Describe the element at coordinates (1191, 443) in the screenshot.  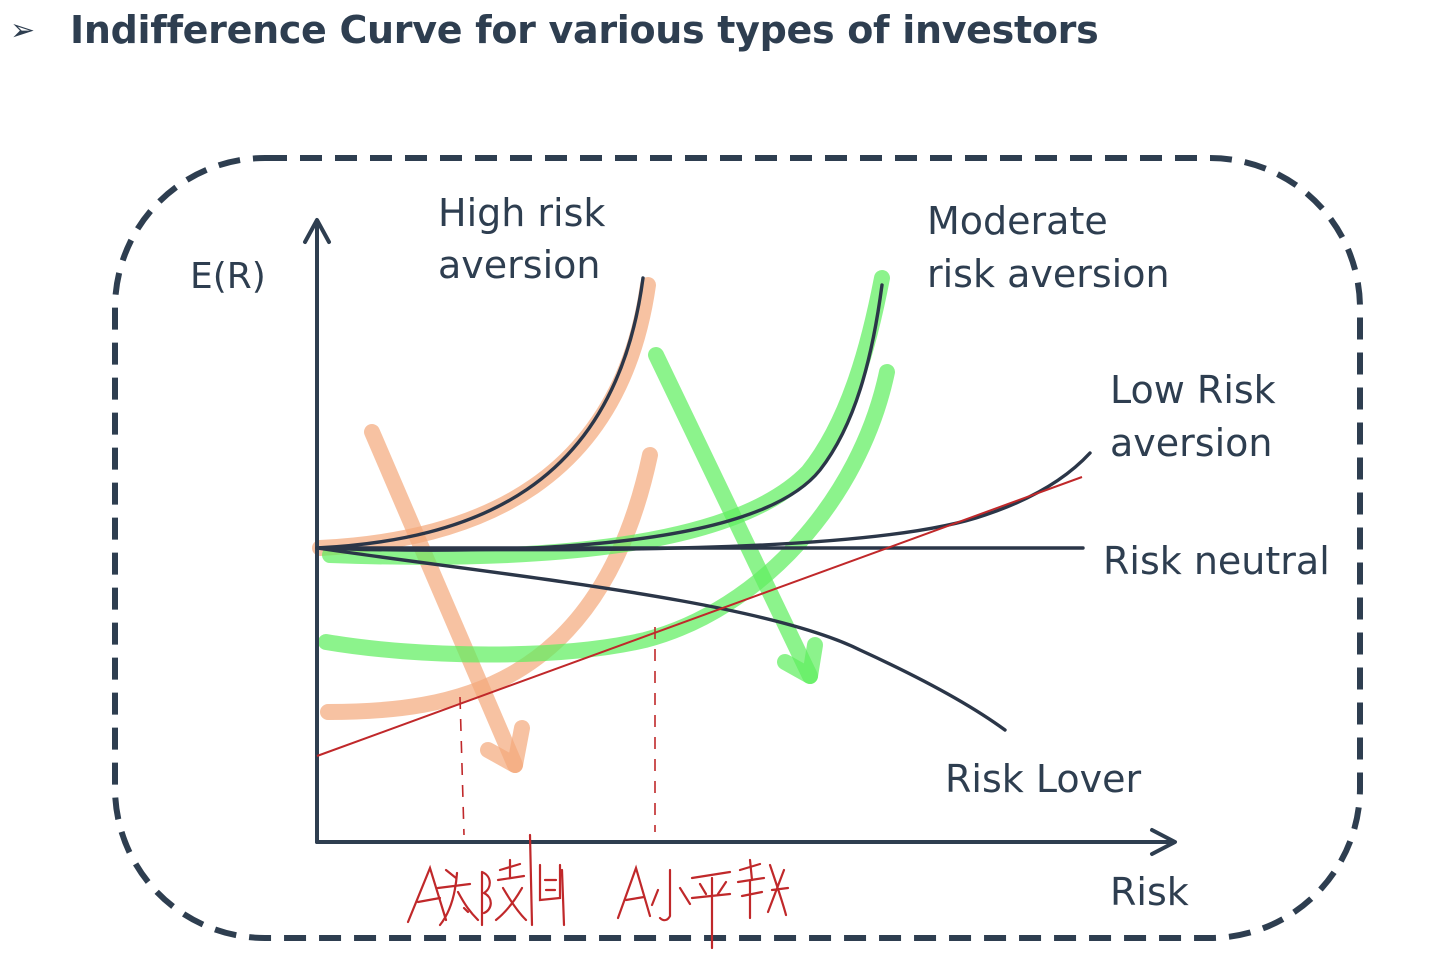
I see `label-low-risk-line2: aversion` at that location.